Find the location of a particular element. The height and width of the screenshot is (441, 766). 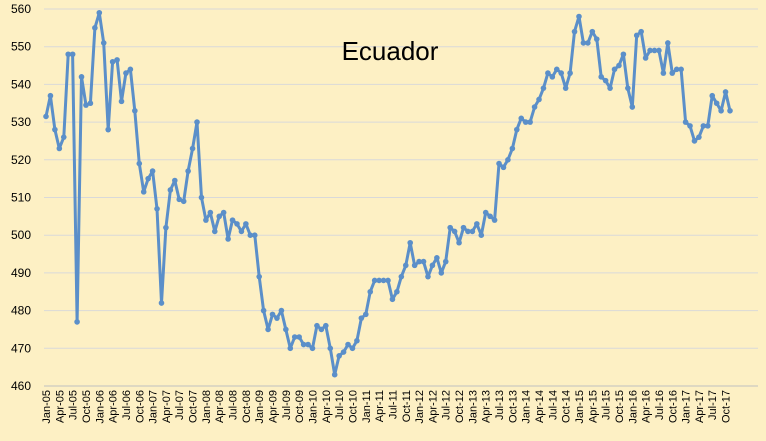

y-tick-label: 470 is located at coordinates (21, 348).